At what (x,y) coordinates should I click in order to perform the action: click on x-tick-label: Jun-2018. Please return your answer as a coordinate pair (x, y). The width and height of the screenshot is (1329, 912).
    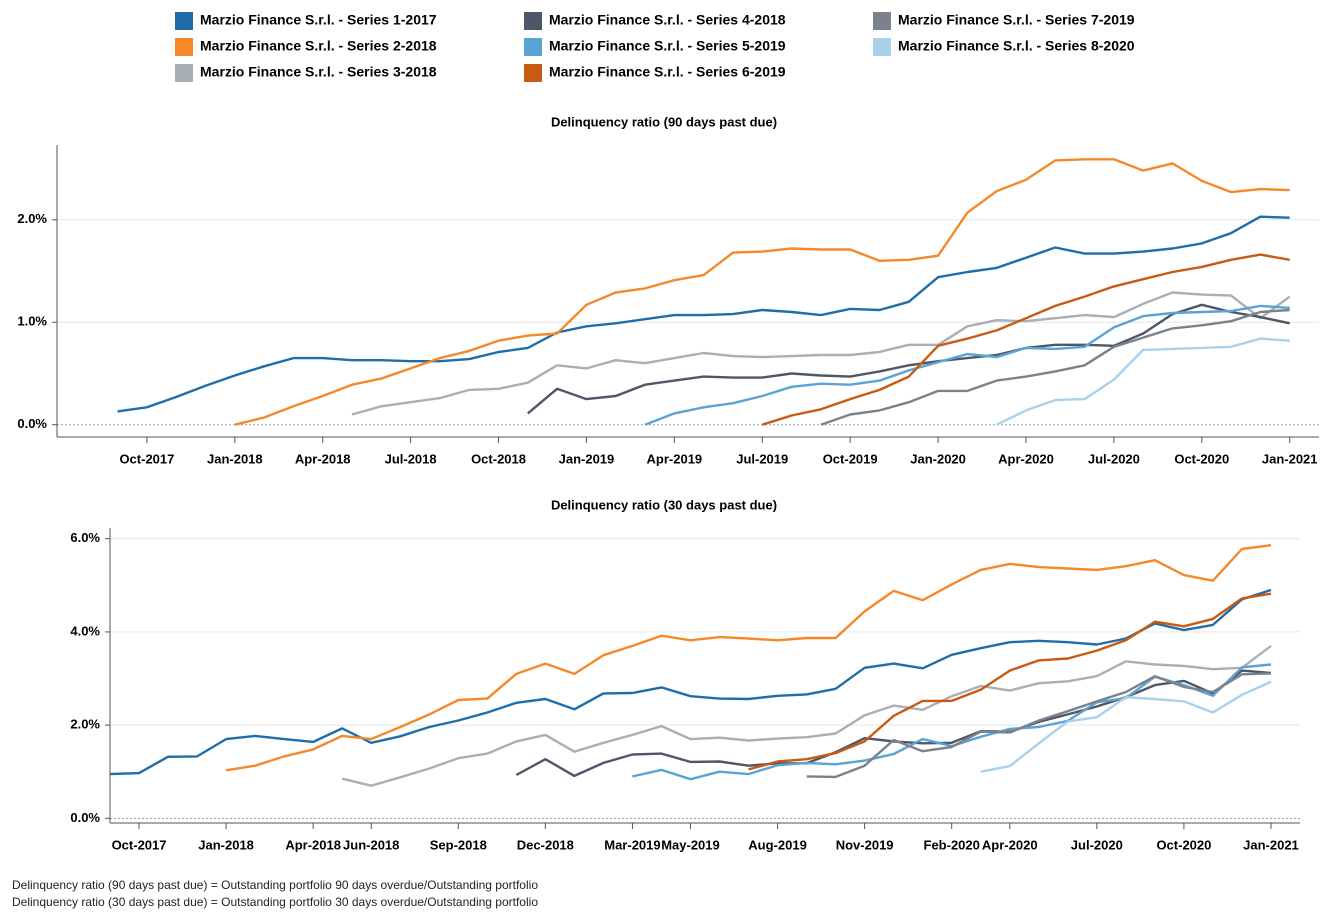
    Looking at the image, I should click on (371, 844).